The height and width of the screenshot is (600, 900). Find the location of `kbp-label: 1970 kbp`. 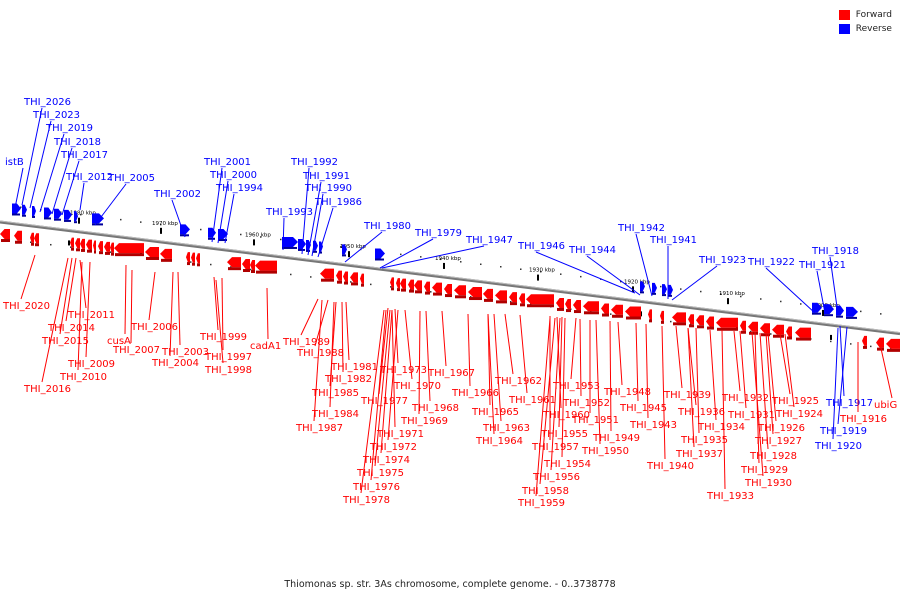

kbp-label: 1970 kbp is located at coordinates (165, 224).